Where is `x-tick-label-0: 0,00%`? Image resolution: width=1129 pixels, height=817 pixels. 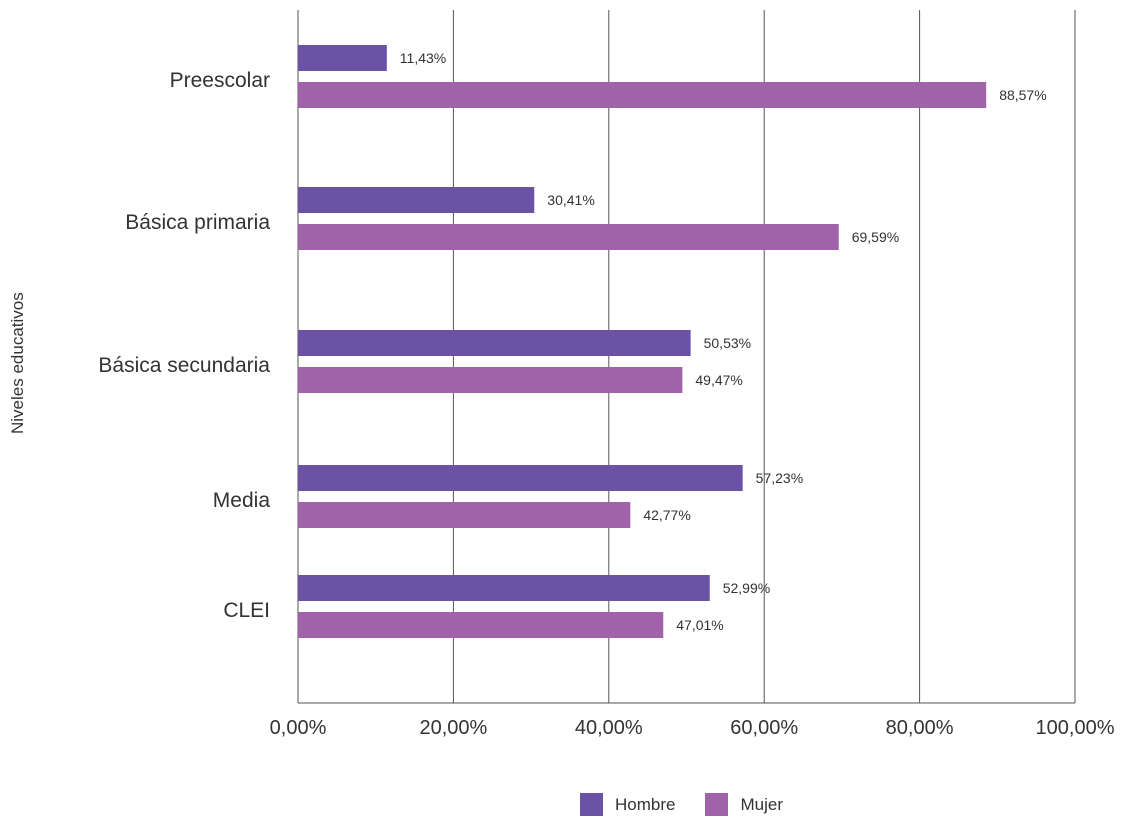 x-tick-label-0: 0,00% is located at coordinates (298, 728).